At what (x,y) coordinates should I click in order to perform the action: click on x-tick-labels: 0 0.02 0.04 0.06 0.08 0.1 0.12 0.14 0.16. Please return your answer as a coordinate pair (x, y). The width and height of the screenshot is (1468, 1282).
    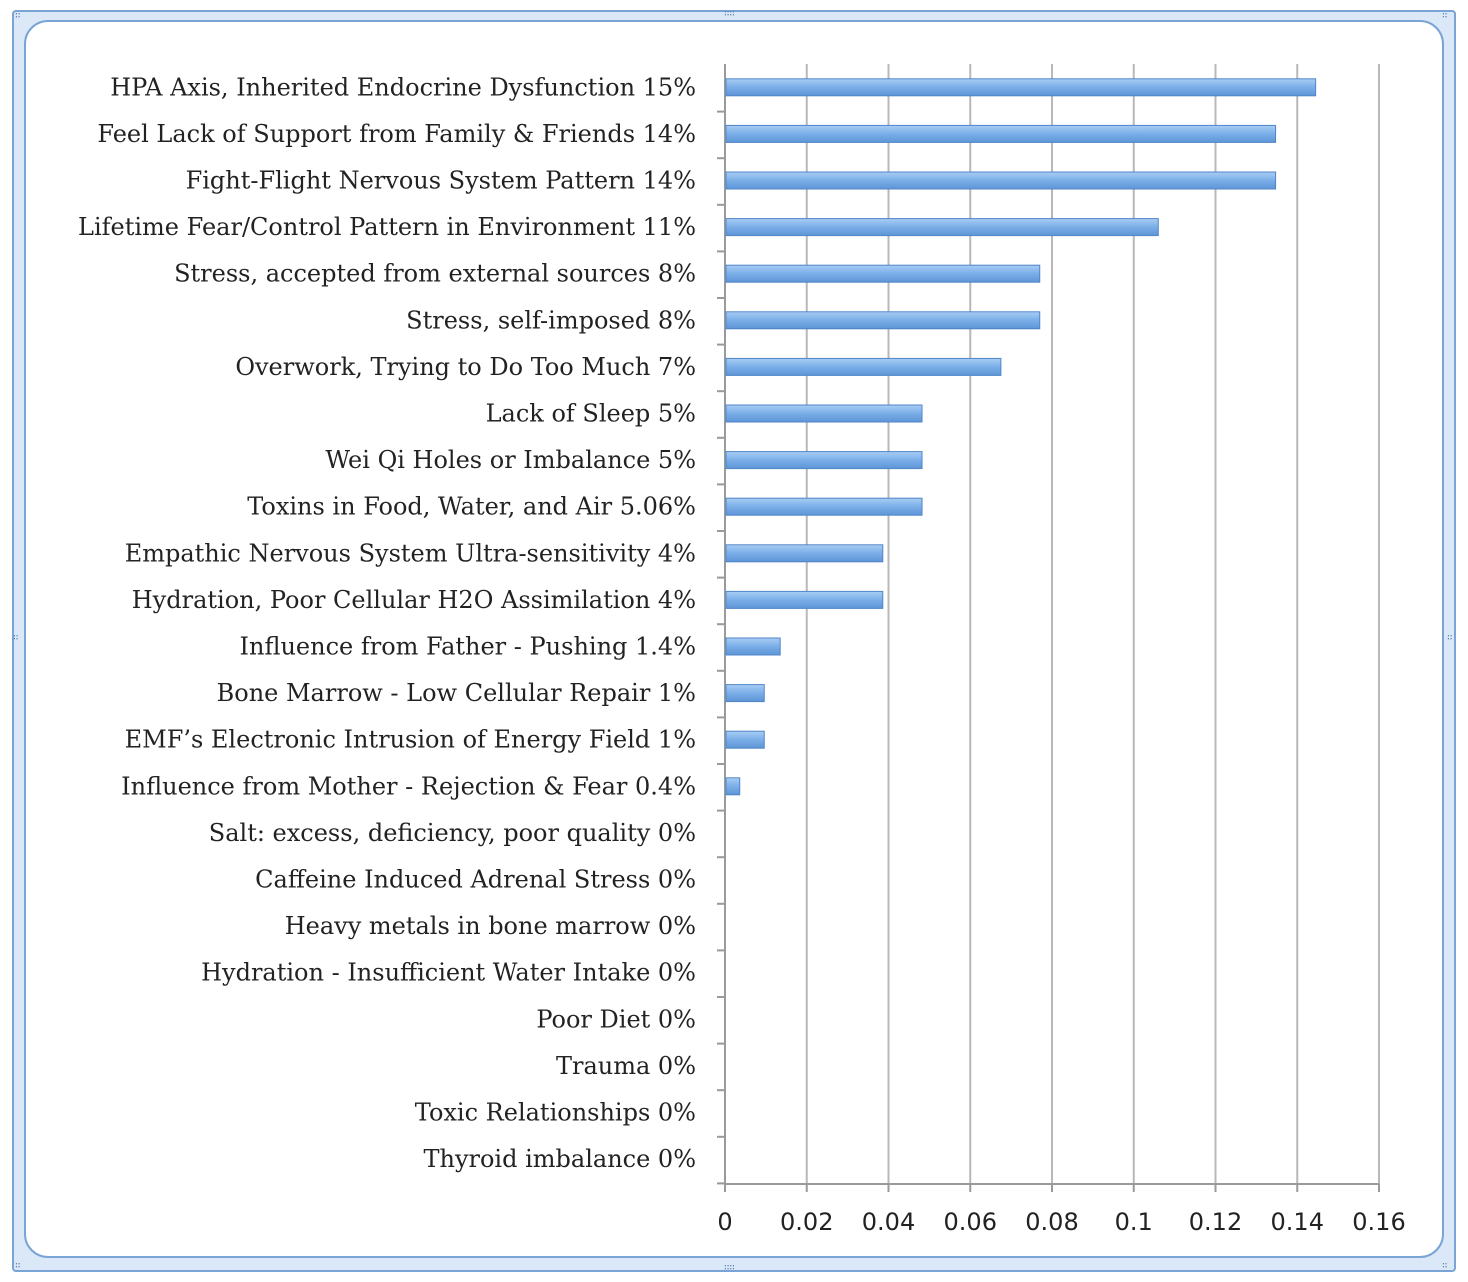
    Looking at the image, I should click on (1061, 1222).